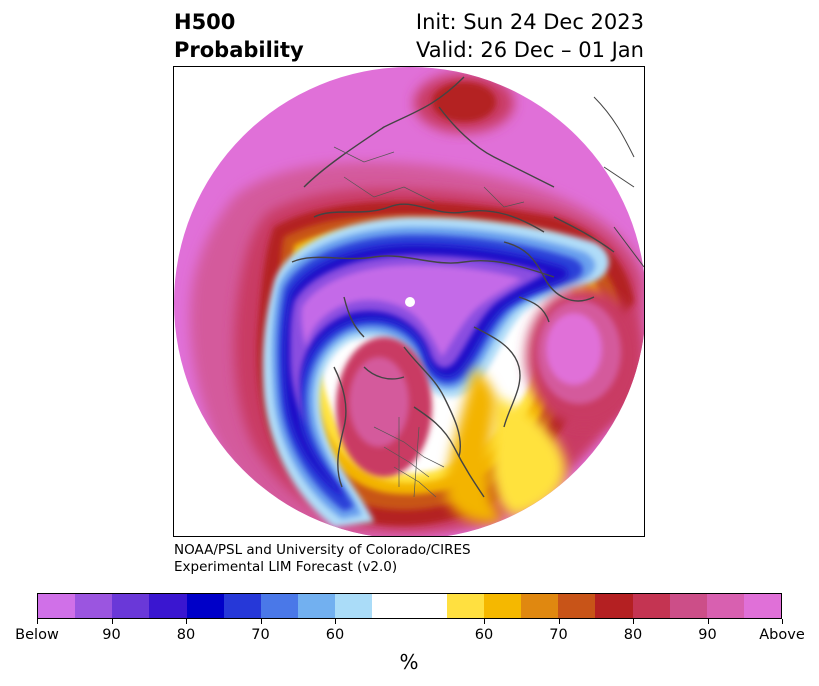  I want to click on colorbar-tick-label: Below, so click(37, 635).